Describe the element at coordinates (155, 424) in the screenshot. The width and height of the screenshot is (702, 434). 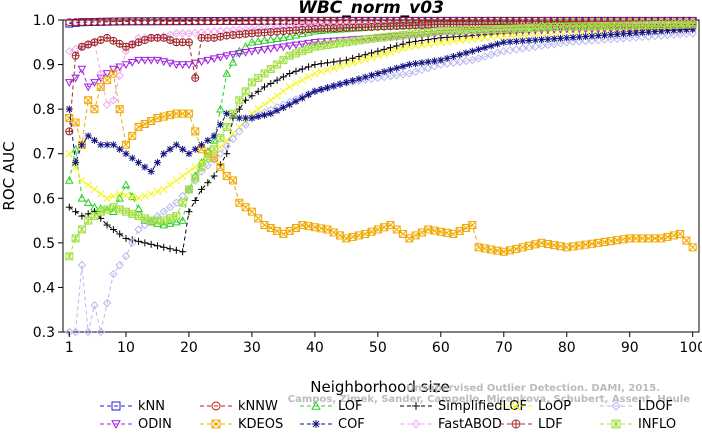
I see `legend-label: ODIN` at that location.